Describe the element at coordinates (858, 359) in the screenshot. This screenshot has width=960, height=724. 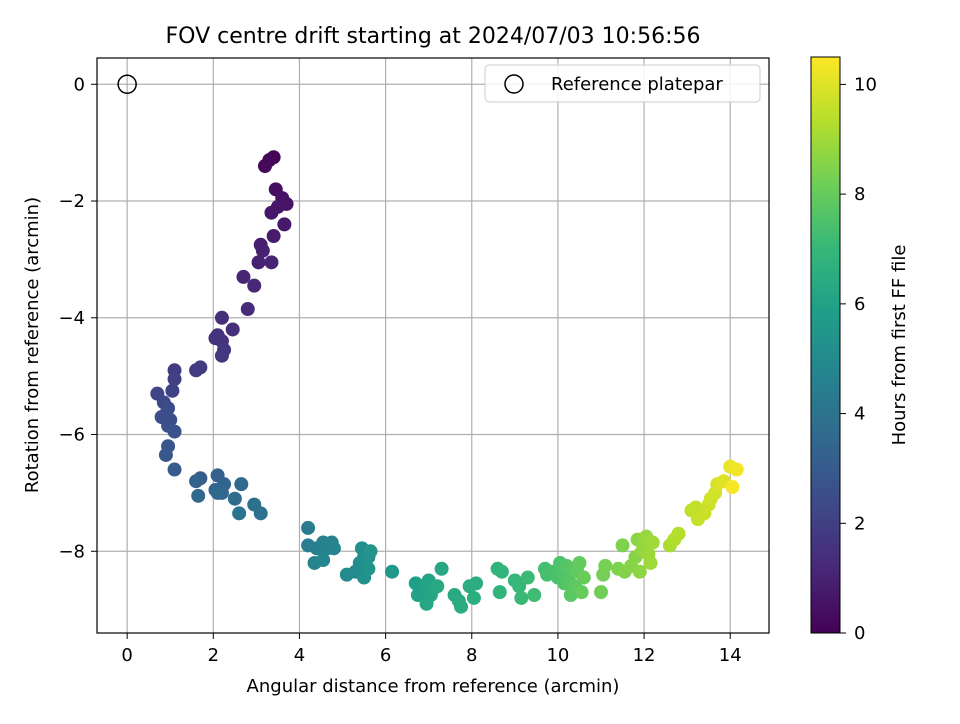
I see `colorbar-ticks: 0 2 4 6 8 10` at that location.